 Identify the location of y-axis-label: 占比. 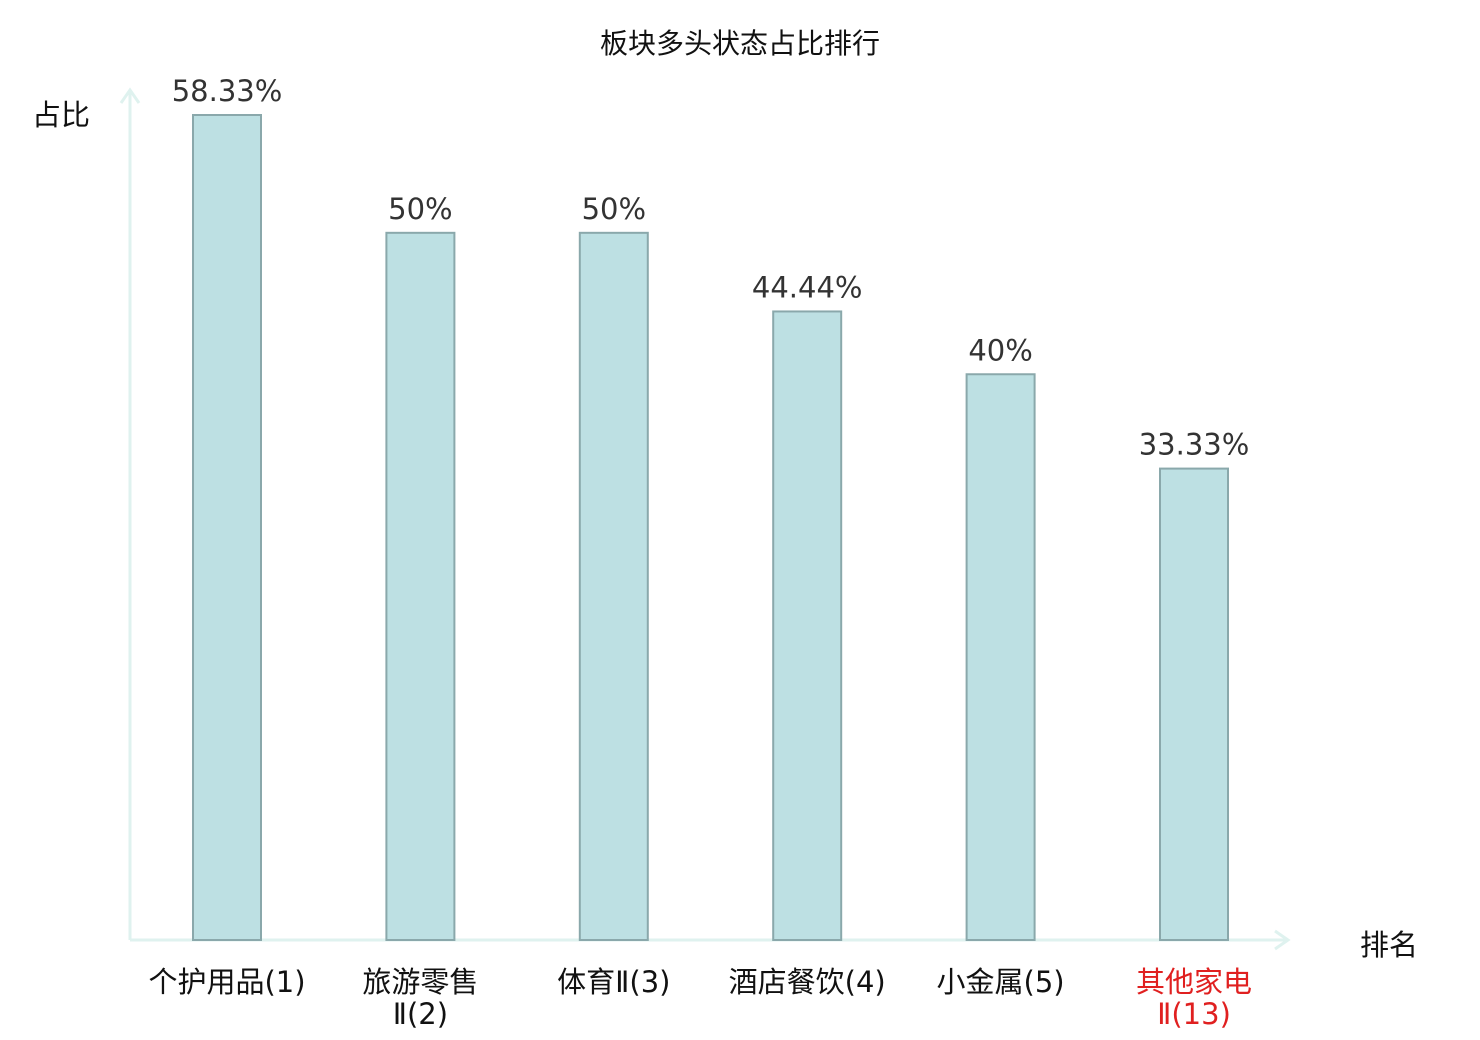
(61, 115).